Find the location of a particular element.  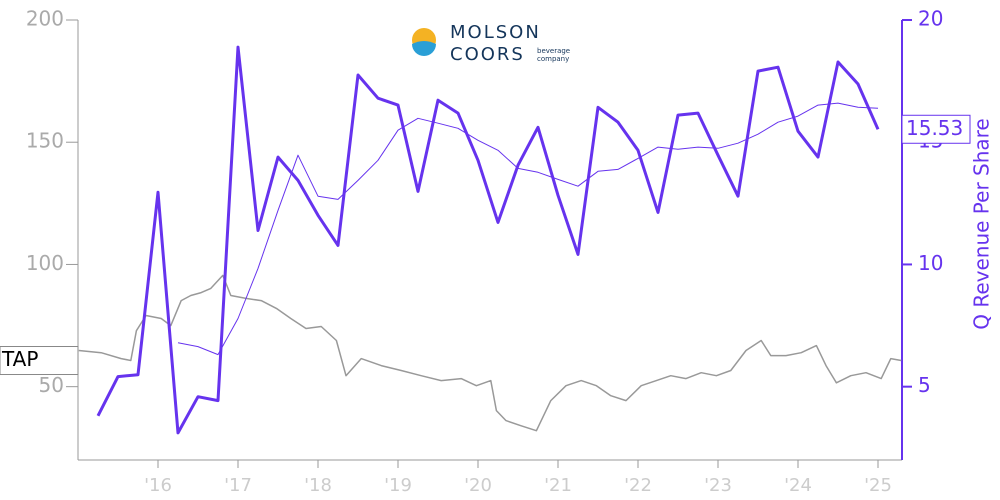

y-tick-label: 100 is located at coordinates (45, 263).